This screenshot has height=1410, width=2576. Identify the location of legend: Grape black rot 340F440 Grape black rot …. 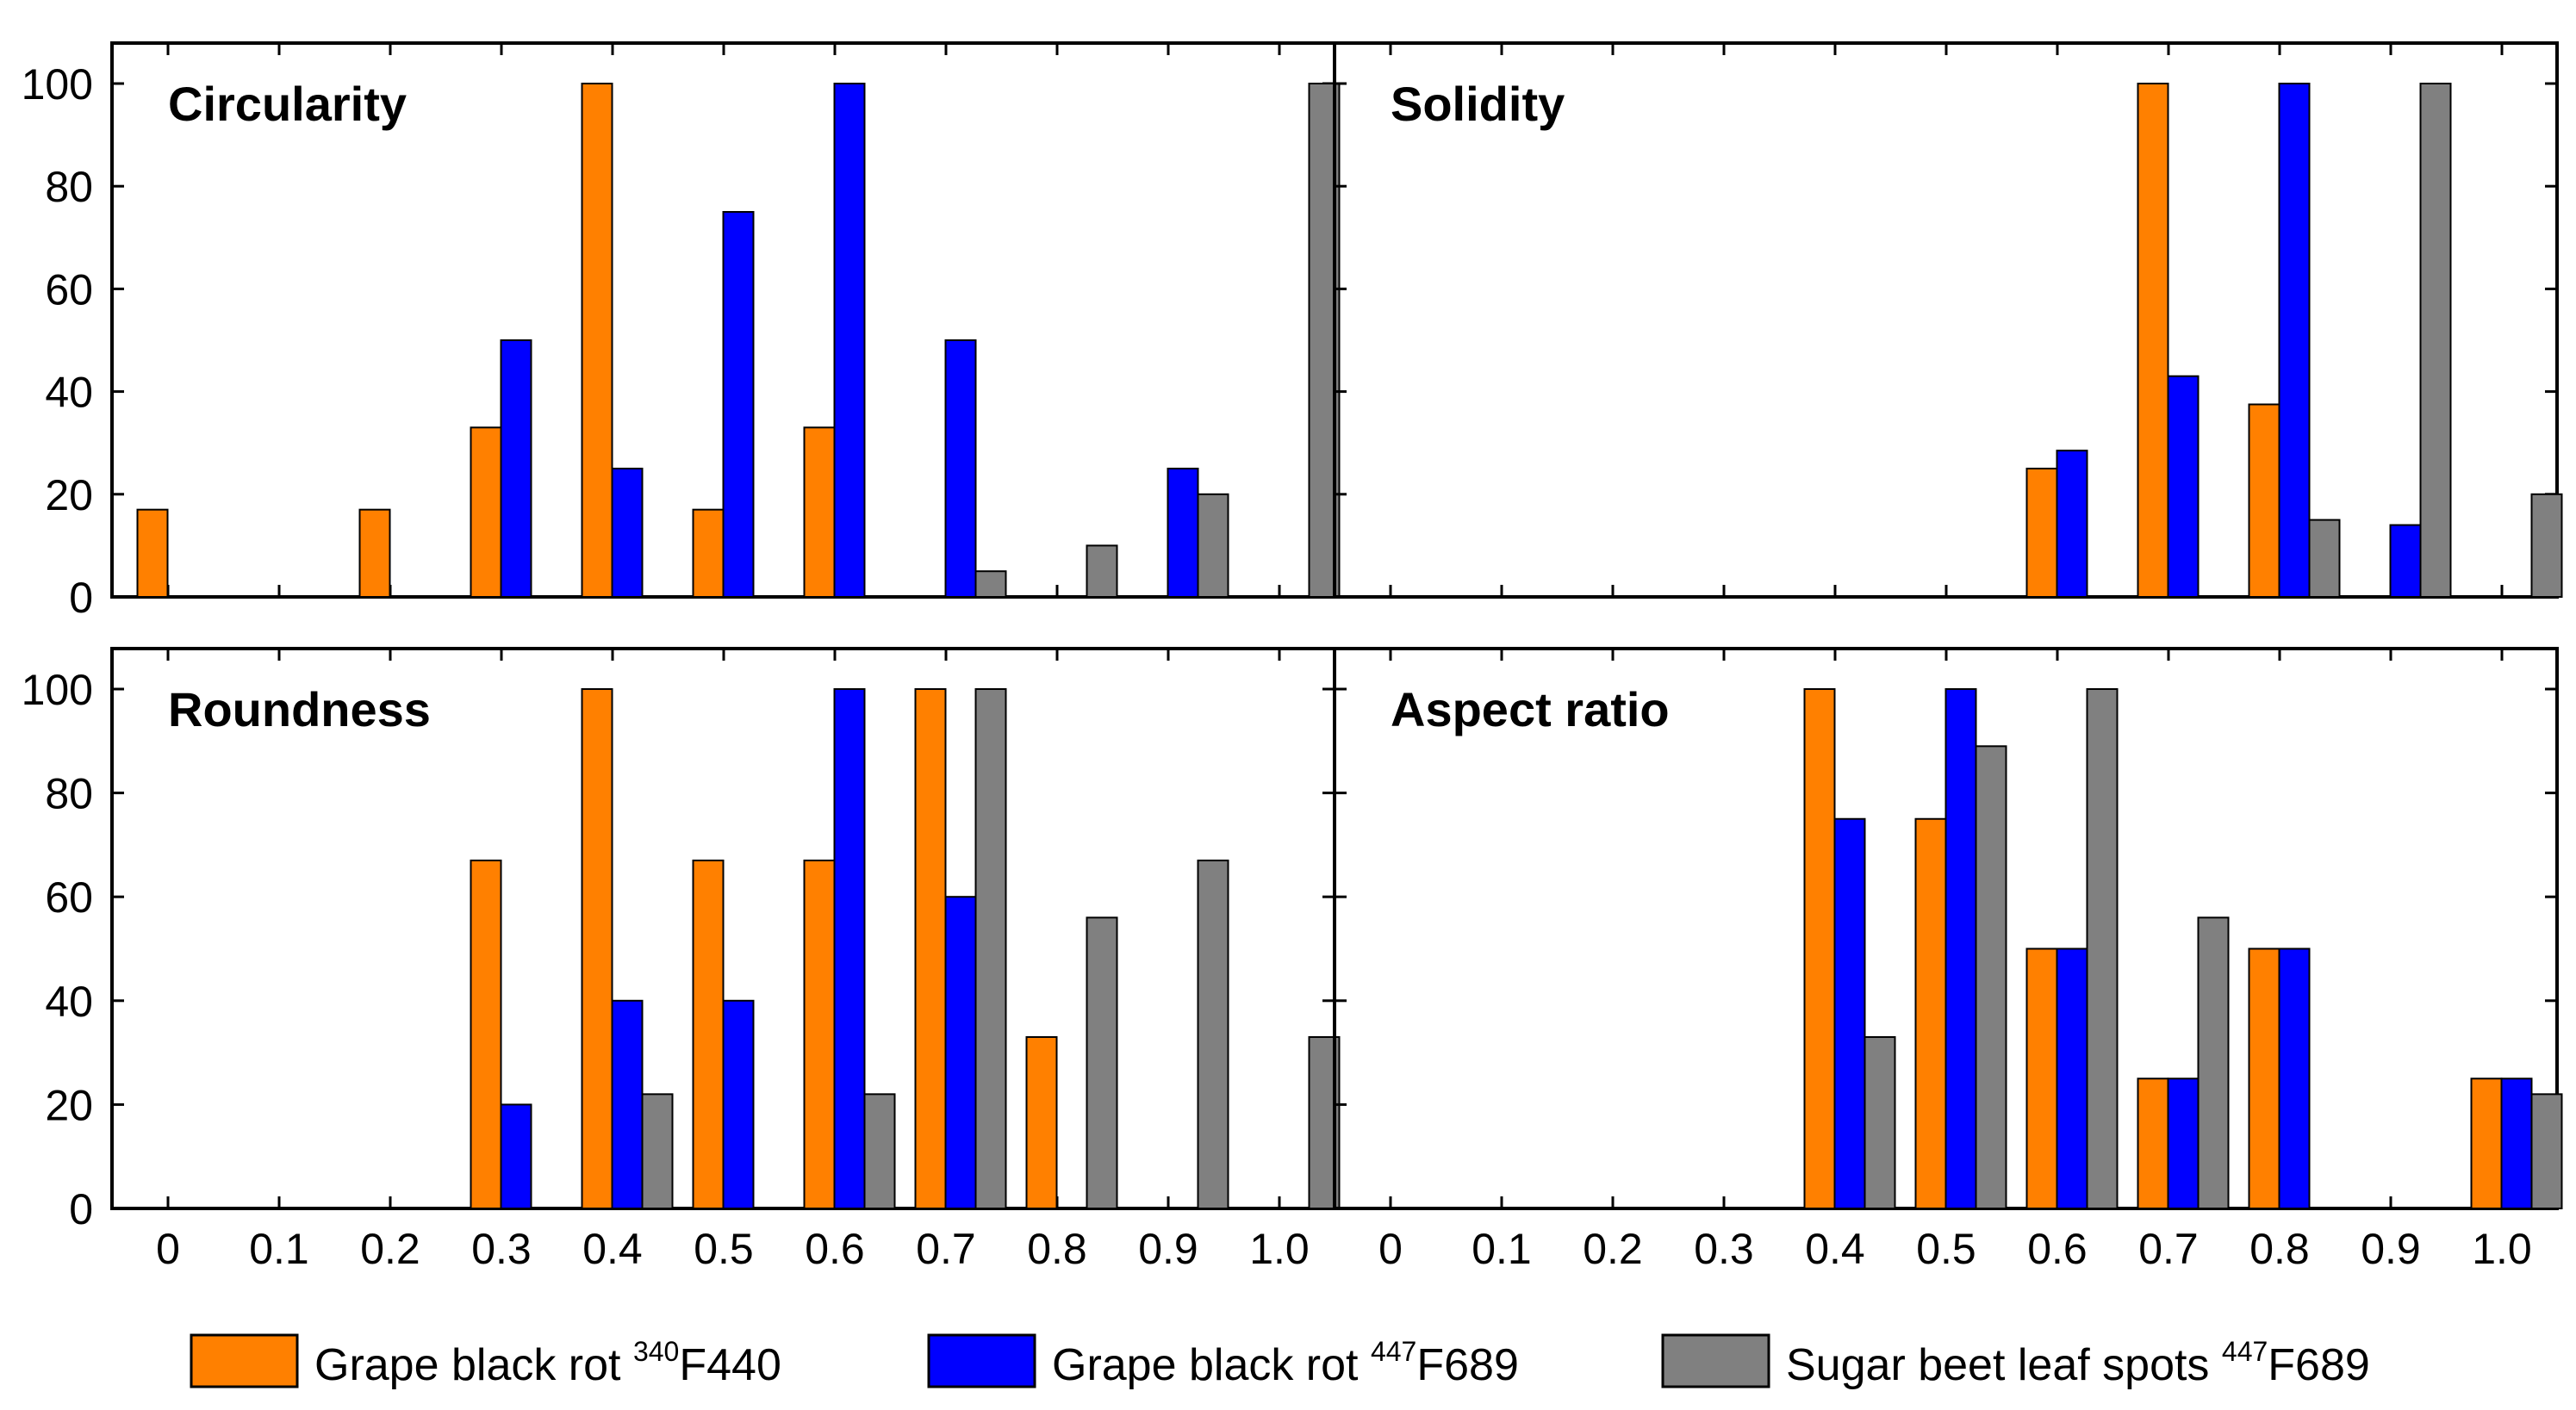
(1280, 1361).